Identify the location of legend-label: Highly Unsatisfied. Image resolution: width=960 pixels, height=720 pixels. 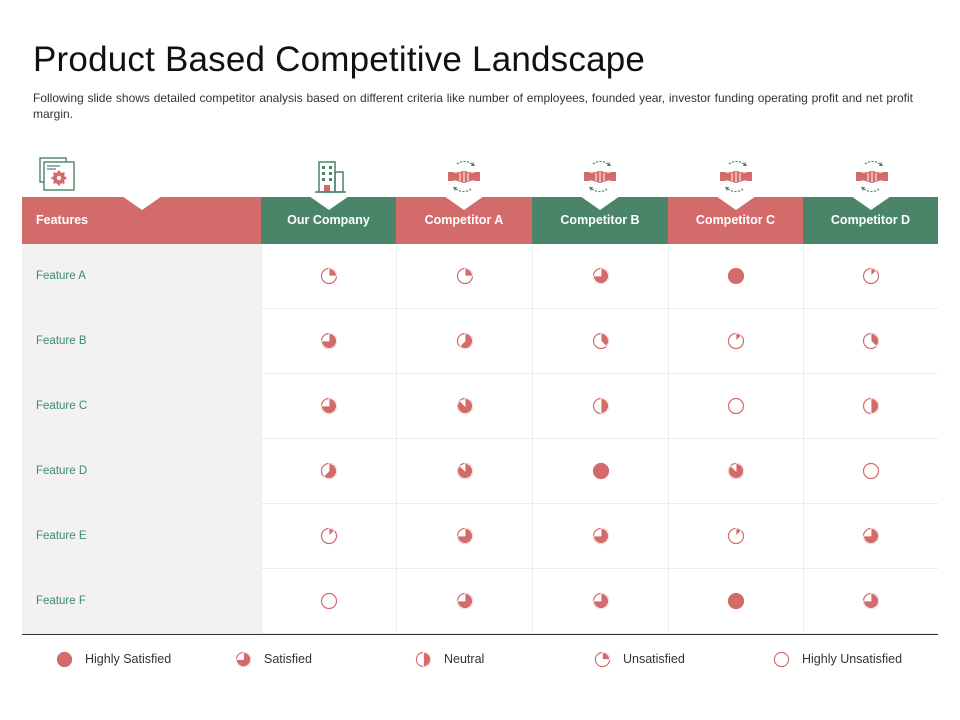
(852, 659).